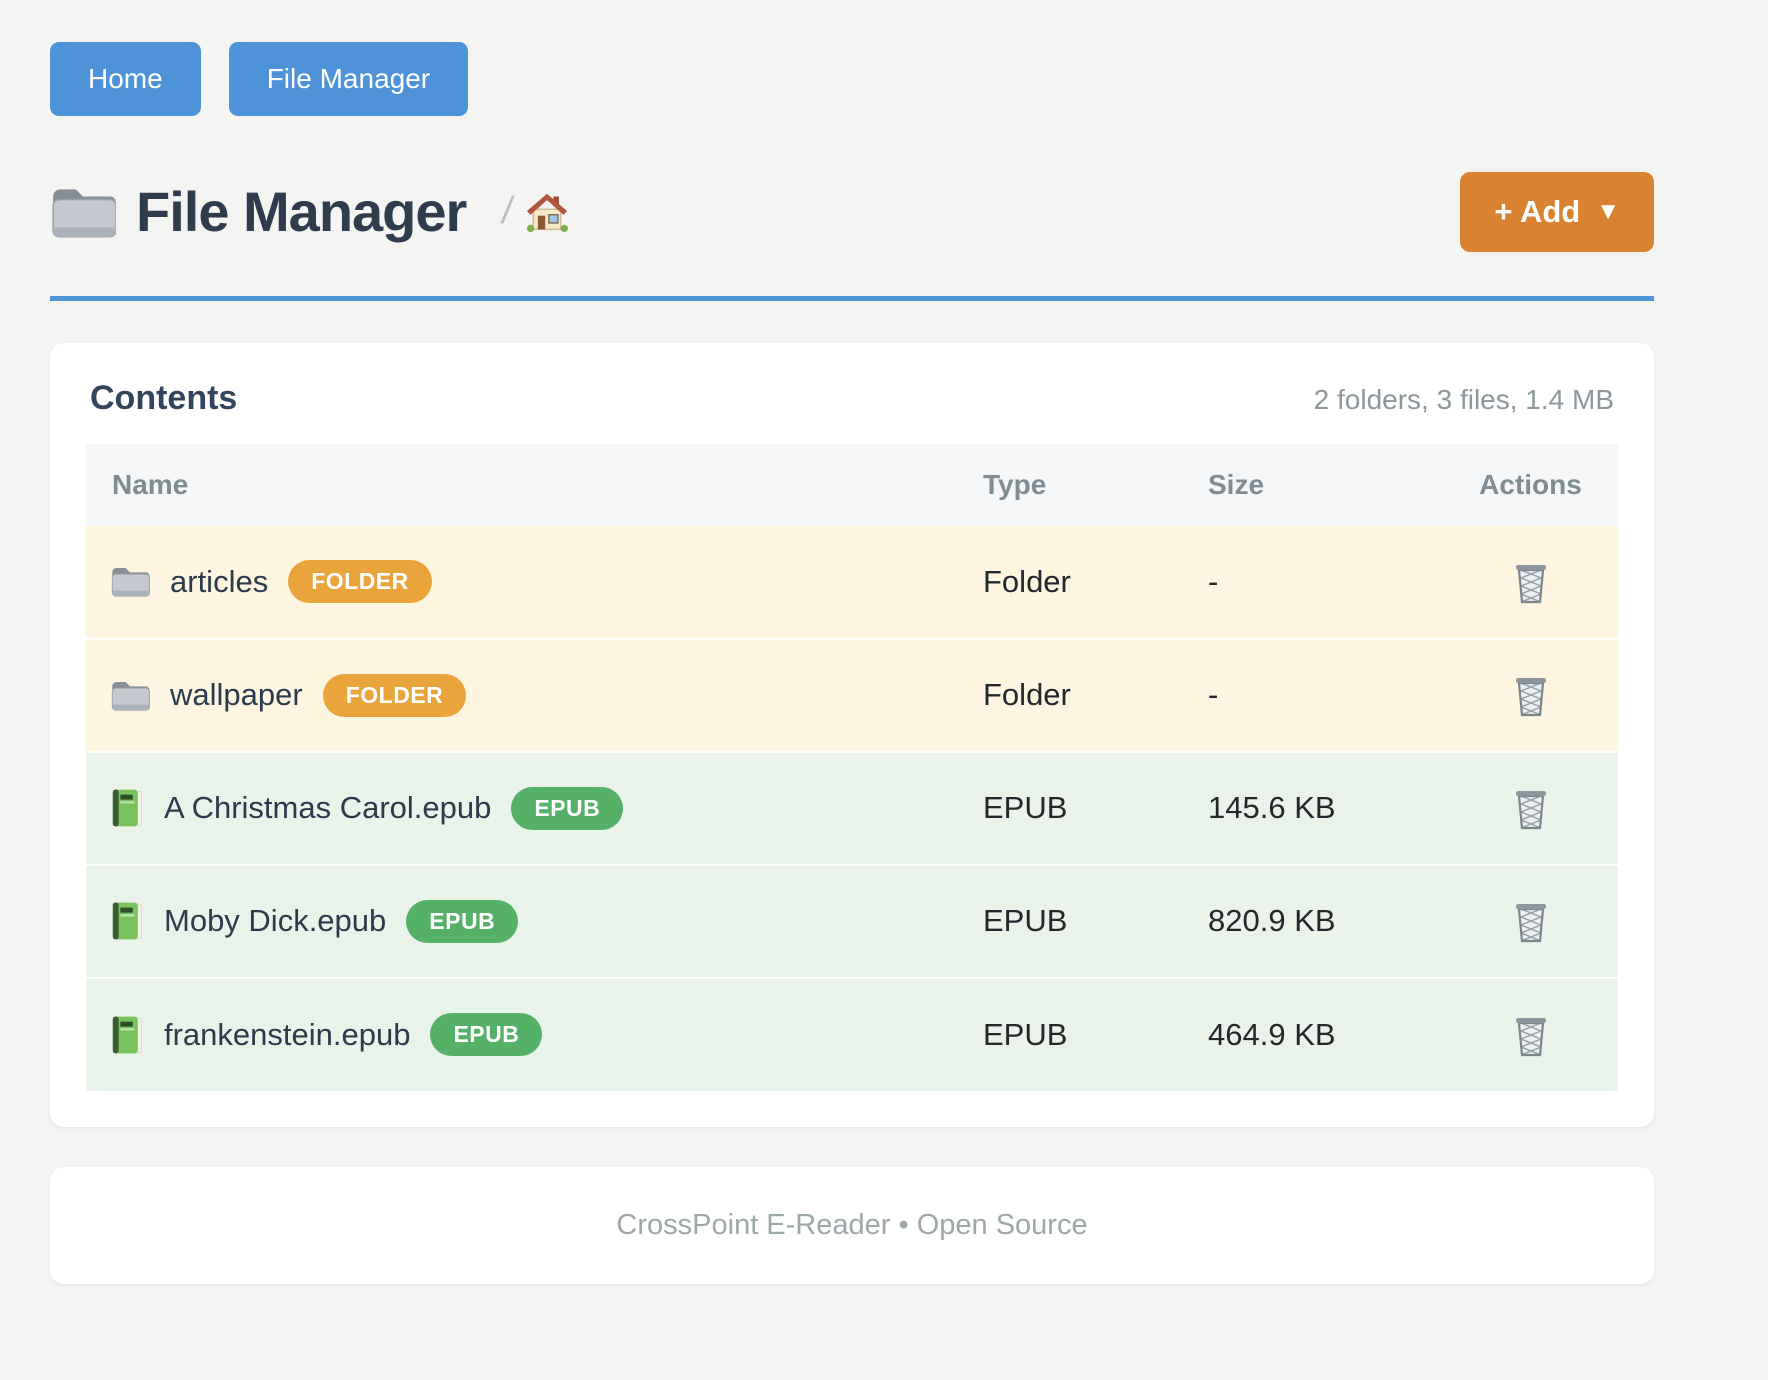 This screenshot has height=1380, width=1768. I want to click on table-row: articles FOLDER Folder -, so click(852, 582).